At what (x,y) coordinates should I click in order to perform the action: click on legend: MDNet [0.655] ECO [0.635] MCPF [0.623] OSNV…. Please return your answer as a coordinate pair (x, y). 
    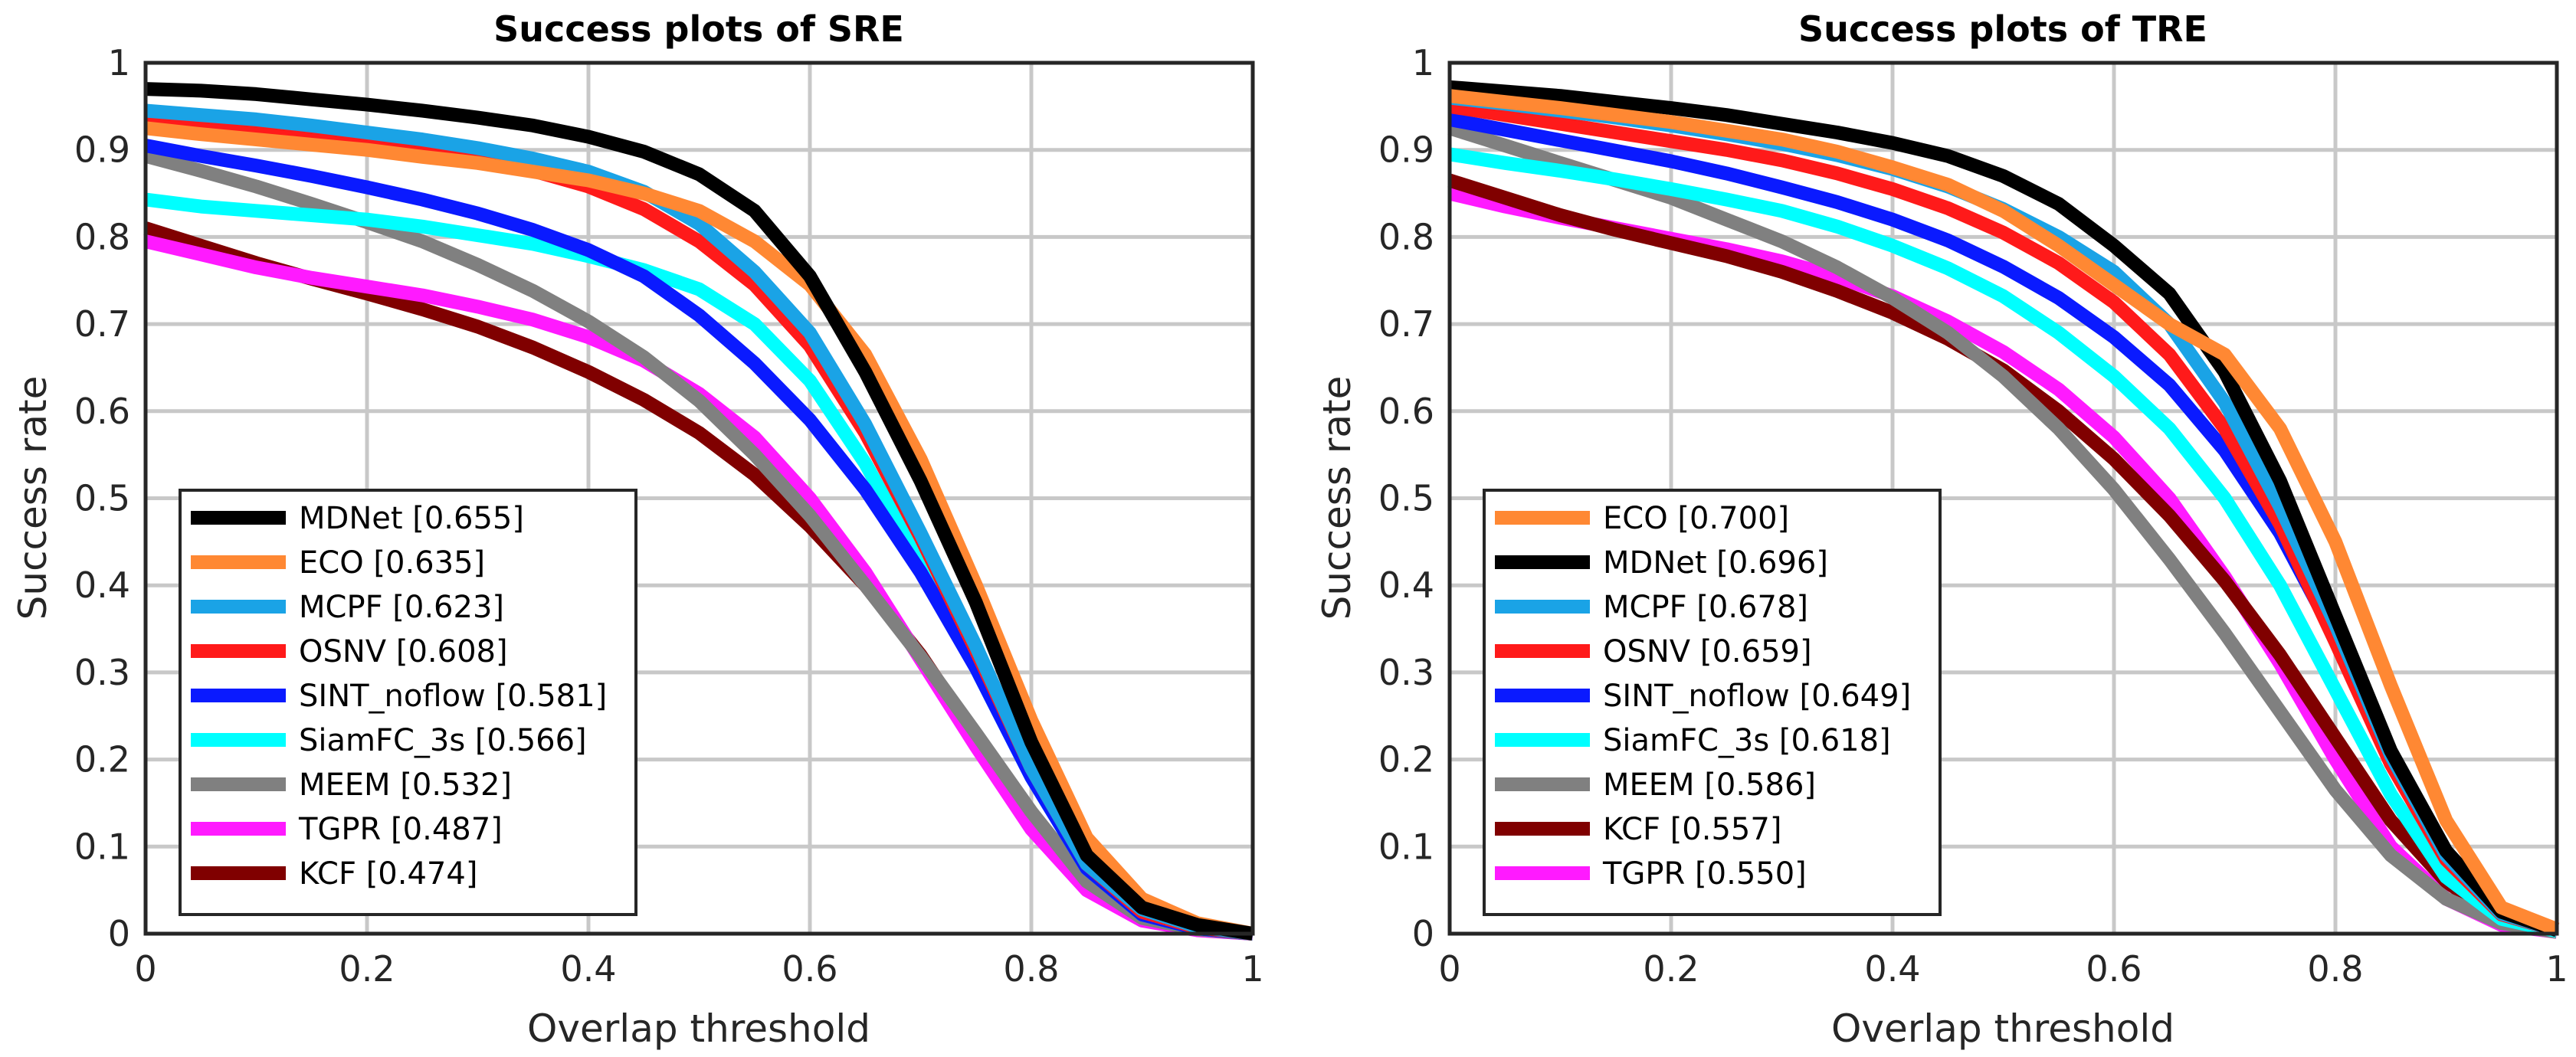
    Looking at the image, I should click on (408, 702).